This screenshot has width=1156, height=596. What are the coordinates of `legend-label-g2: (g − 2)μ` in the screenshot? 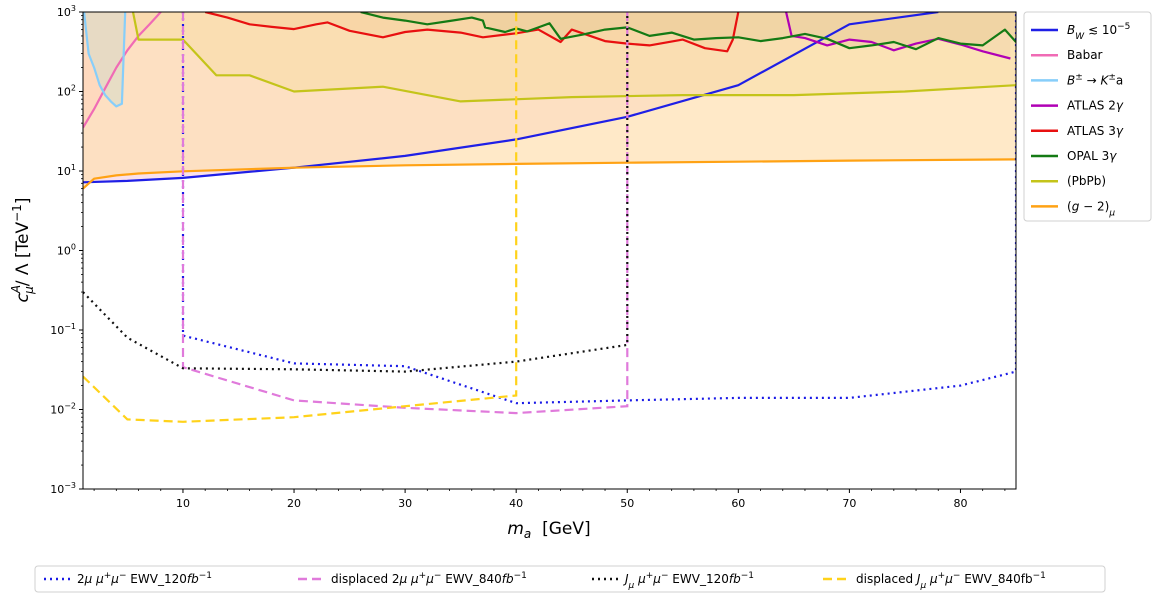 It's located at (1091, 208).